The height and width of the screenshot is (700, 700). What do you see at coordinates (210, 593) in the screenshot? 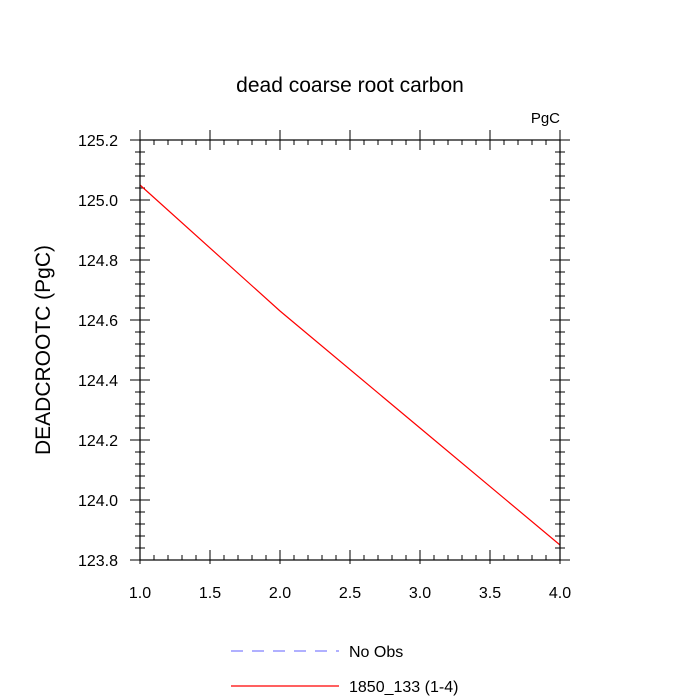
I see `x-tick-label: 1.5` at bounding box center [210, 593].